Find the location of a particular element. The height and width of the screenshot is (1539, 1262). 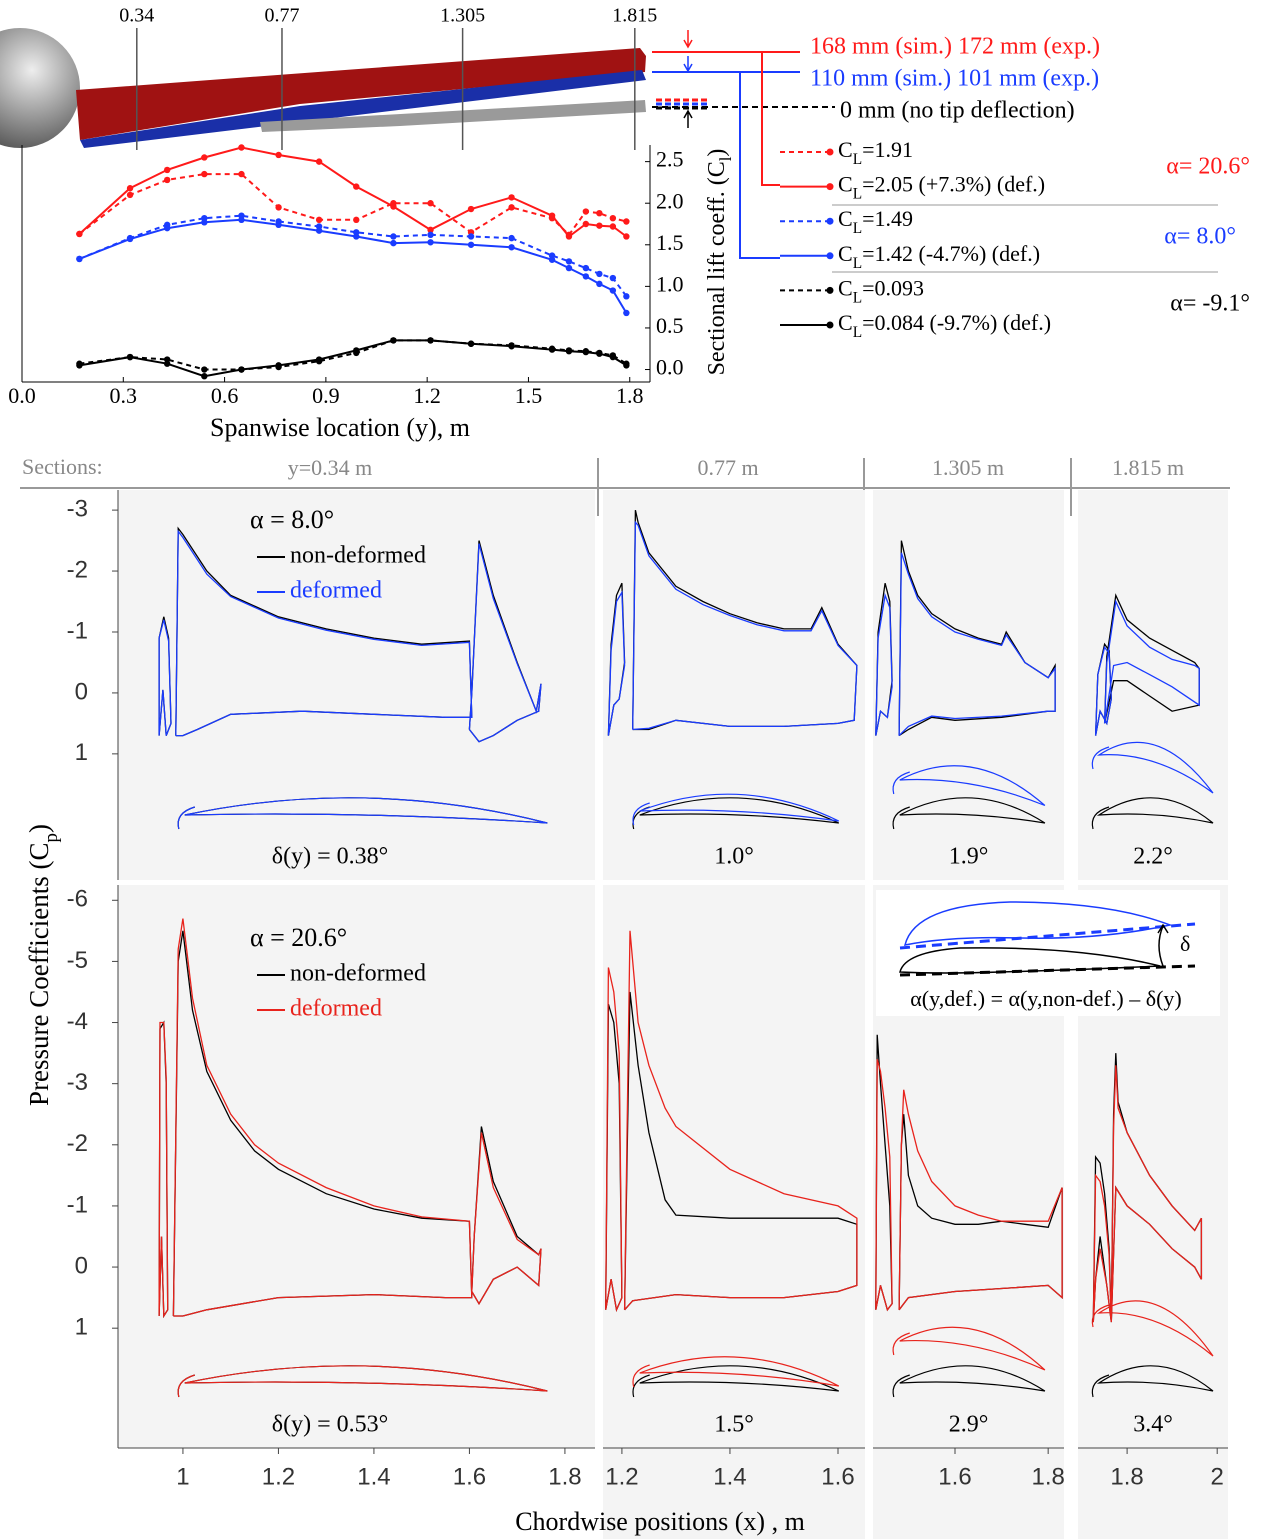

y-tick-label: 0.5 is located at coordinates (670, 325).